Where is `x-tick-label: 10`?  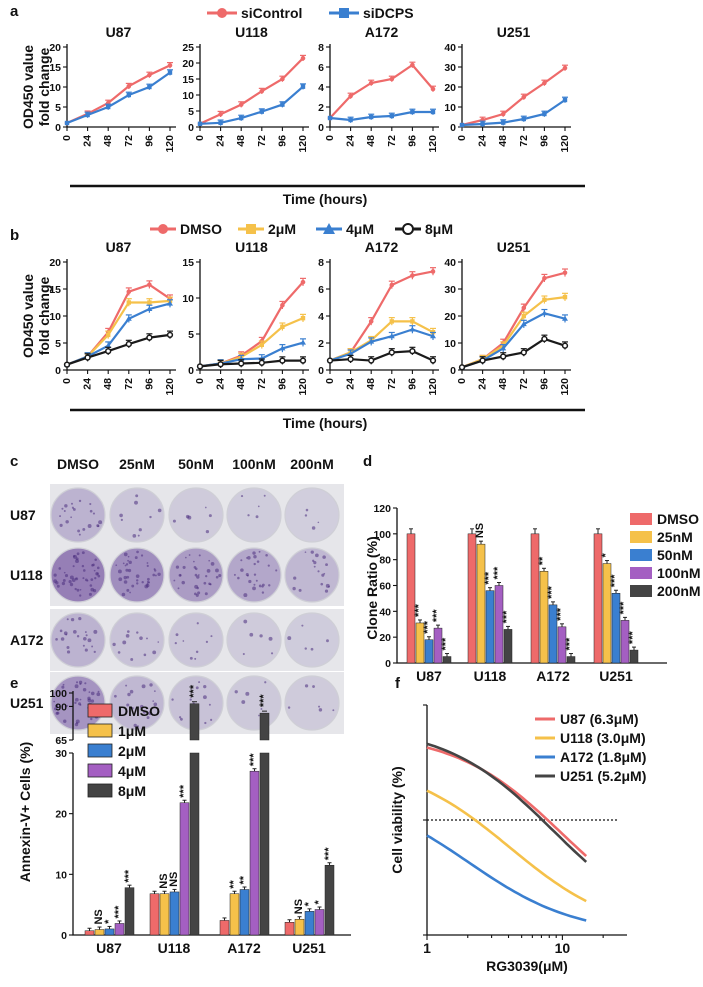 x-tick-label: 10 is located at coordinates (563, 948).